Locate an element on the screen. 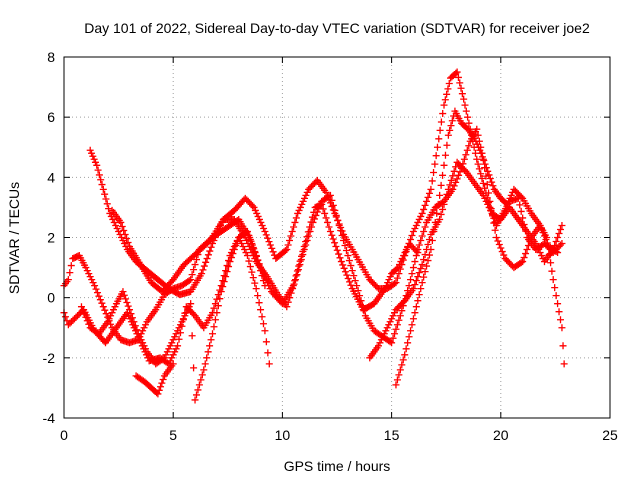 The height and width of the screenshot is (480, 640). x-tick-label: 25 is located at coordinates (610, 435).